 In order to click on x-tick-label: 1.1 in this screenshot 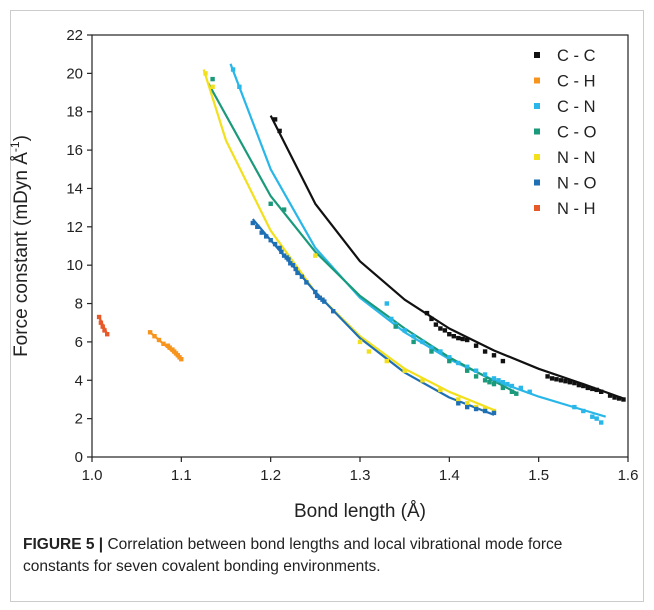, I will do `click(181, 475)`.